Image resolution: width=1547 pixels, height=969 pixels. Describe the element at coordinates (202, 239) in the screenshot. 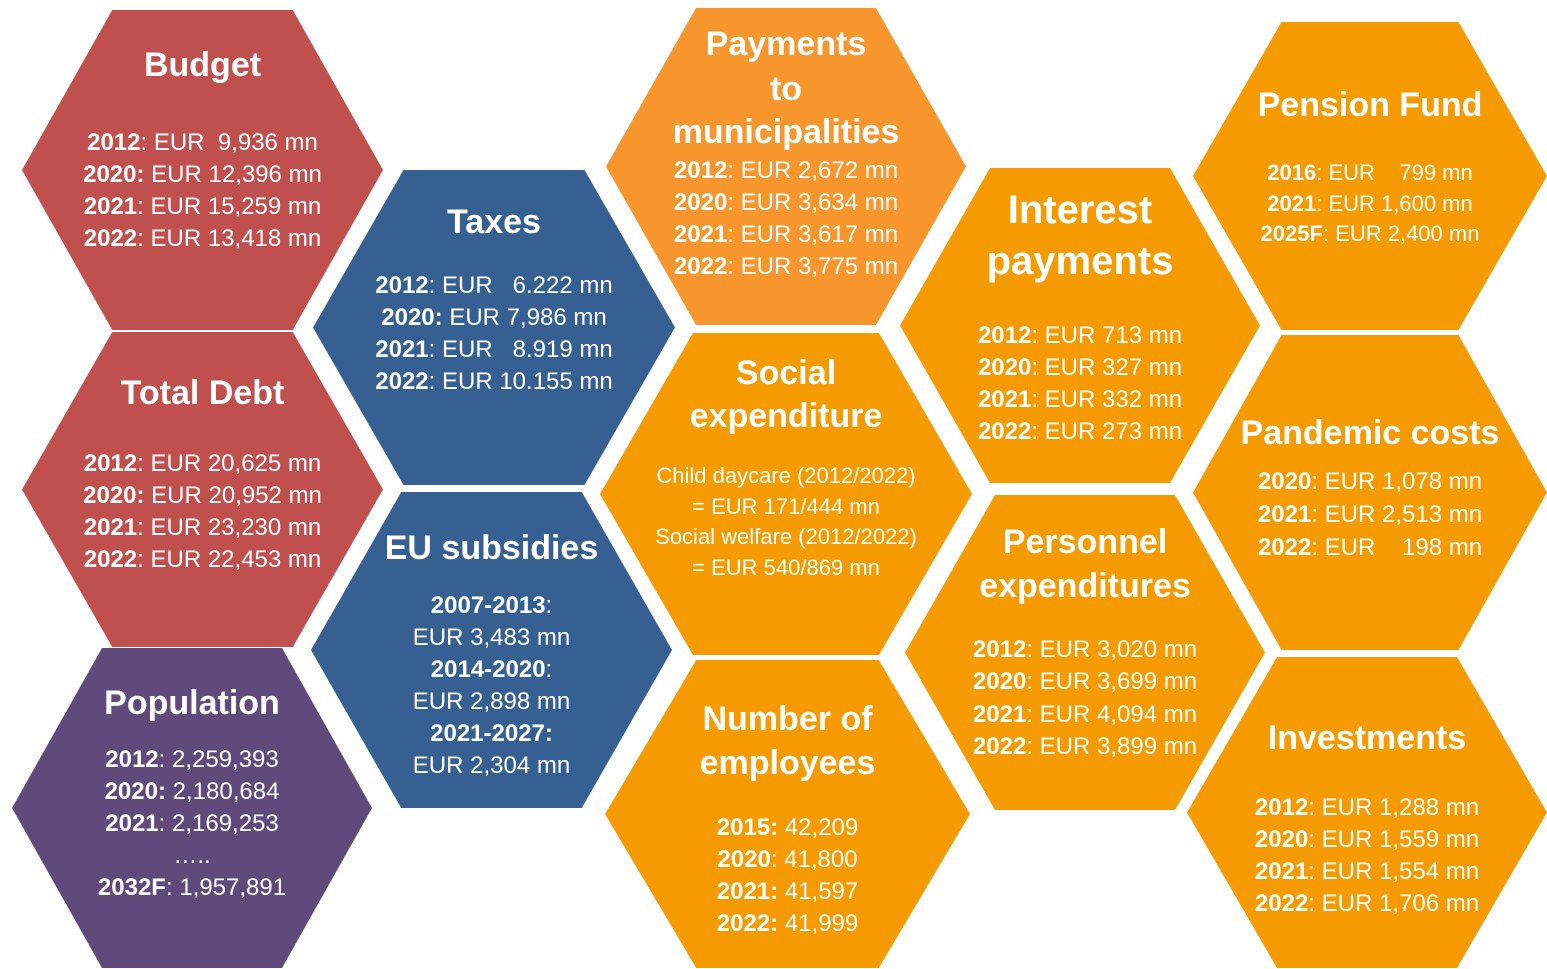

I see `hexagon-line: 2022: EUR 13,418 mn` at that location.